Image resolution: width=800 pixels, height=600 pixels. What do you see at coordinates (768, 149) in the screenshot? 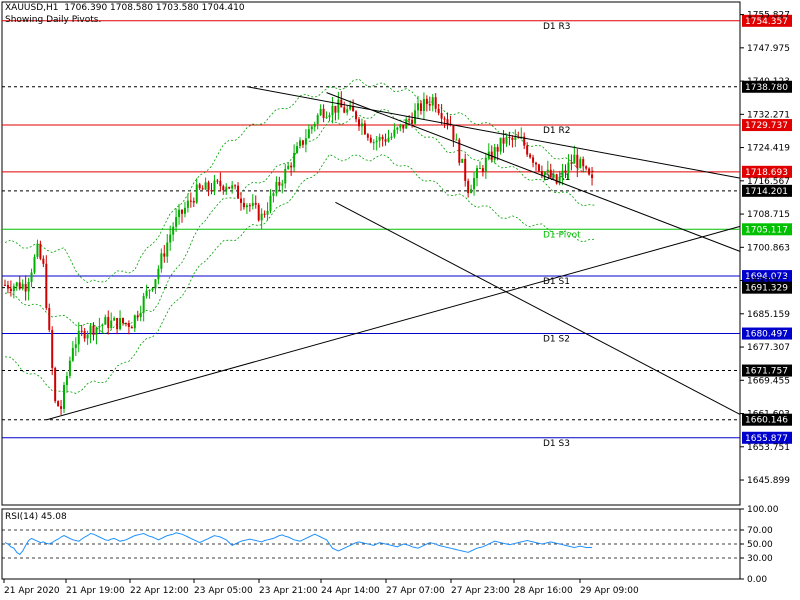
I see `price-tick-label: 1724.419` at bounding box center [768, 149].